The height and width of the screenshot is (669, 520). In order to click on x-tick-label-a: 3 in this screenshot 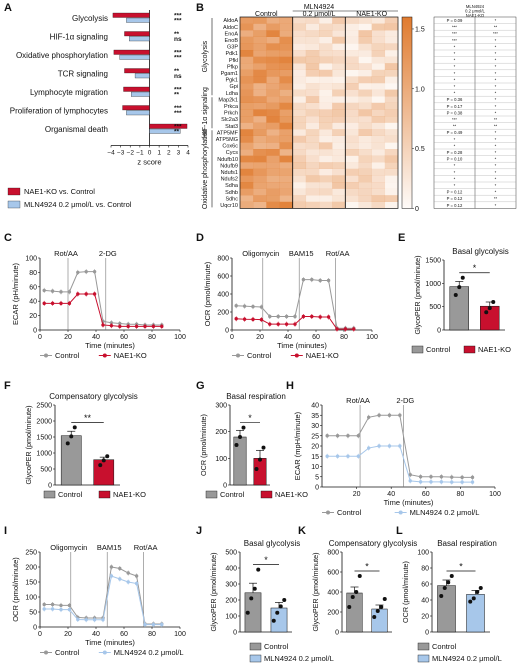, I will do `click(179, 153)`.